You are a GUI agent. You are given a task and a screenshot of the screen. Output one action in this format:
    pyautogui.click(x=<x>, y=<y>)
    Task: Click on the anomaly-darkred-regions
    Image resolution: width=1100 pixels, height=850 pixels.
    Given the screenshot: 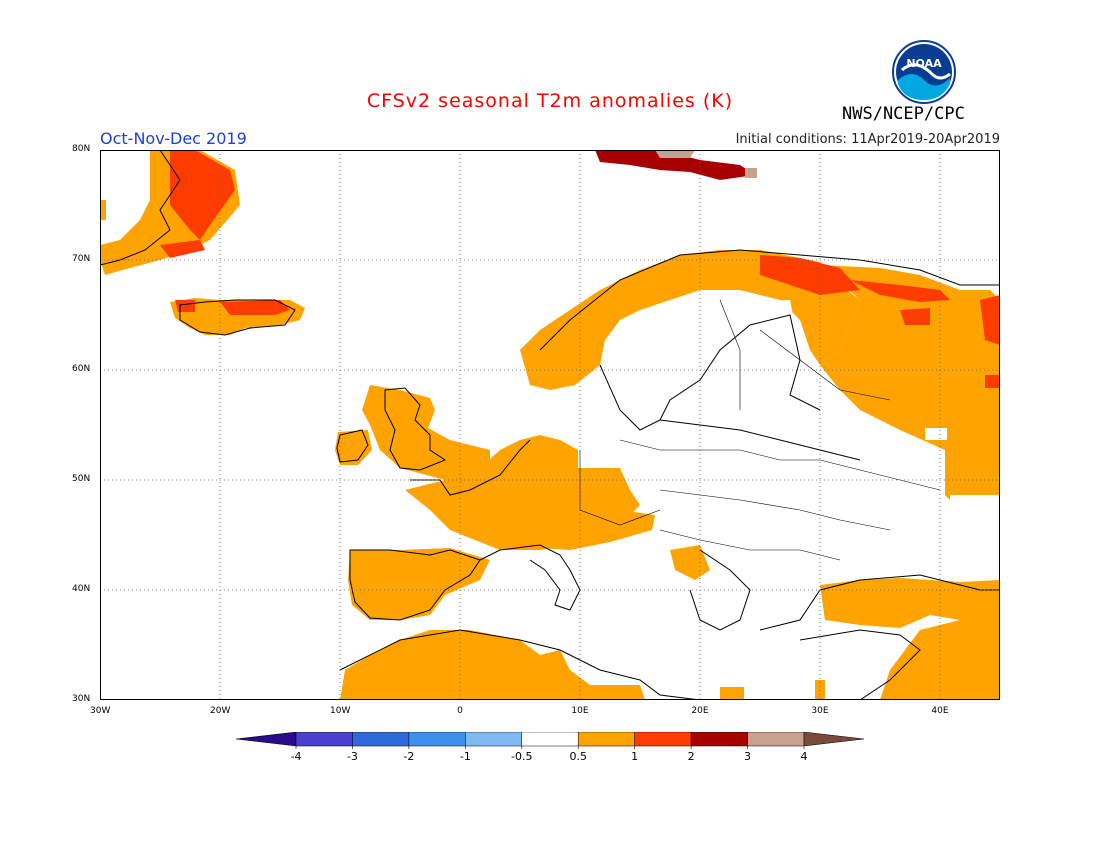 What is the action you would take?
    pyautogui.click(x=676, y=165)
    